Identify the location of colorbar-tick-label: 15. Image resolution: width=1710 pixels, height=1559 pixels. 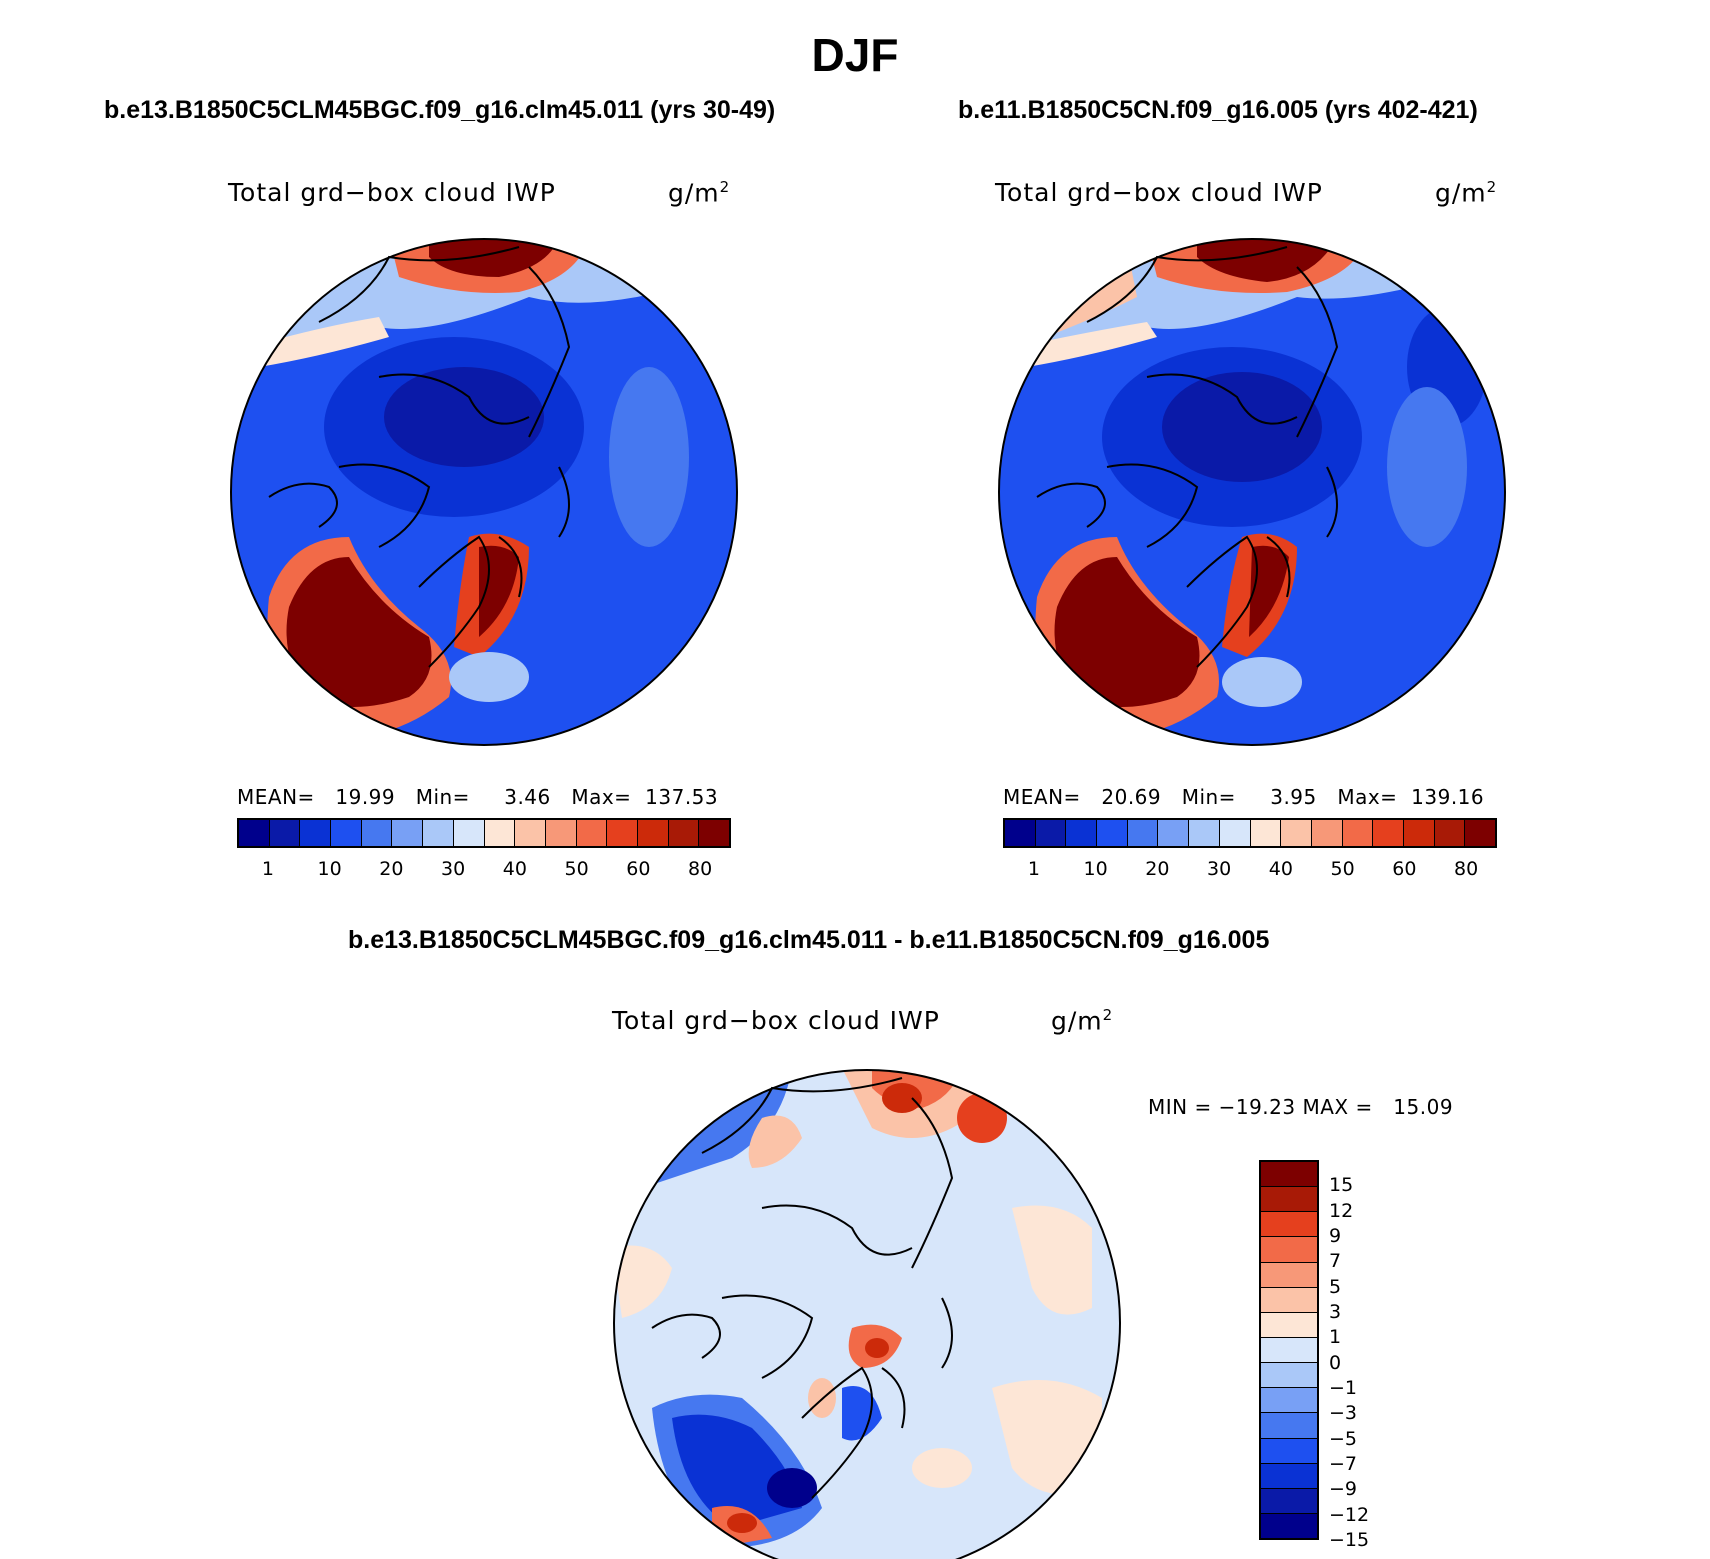
(1341, 1185).